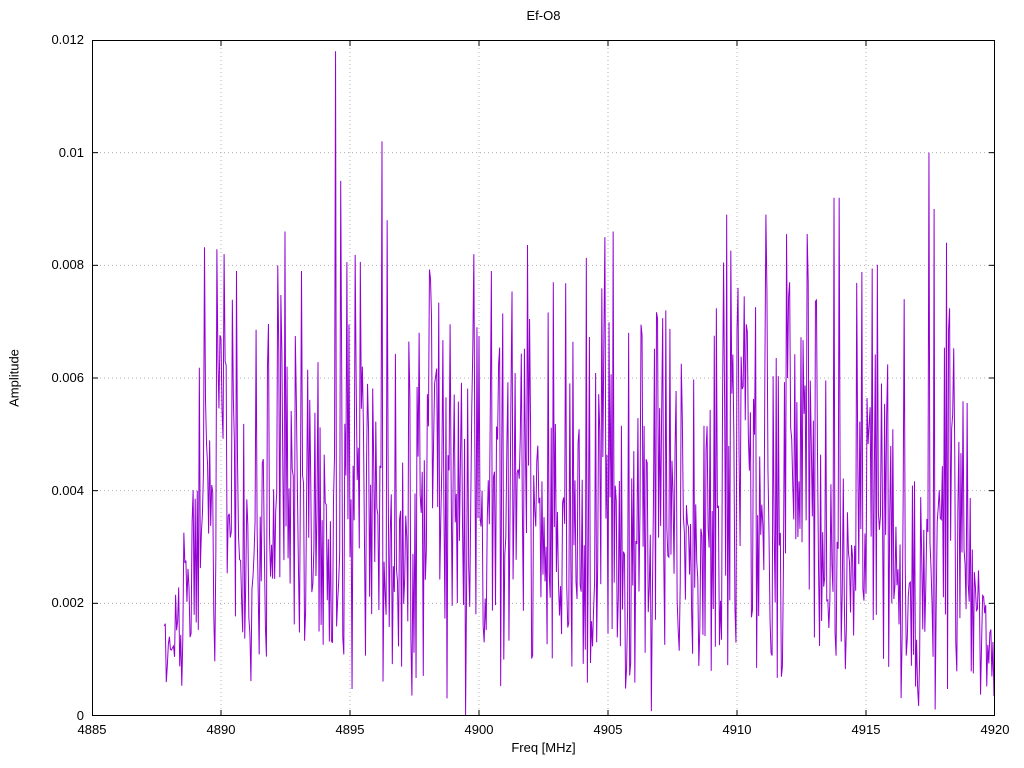 This screenshot has height=768, width=1024. Describe the element at coordinates (543, 15) in the screenshot. I see `chart-title: Ef-O8` at that location.